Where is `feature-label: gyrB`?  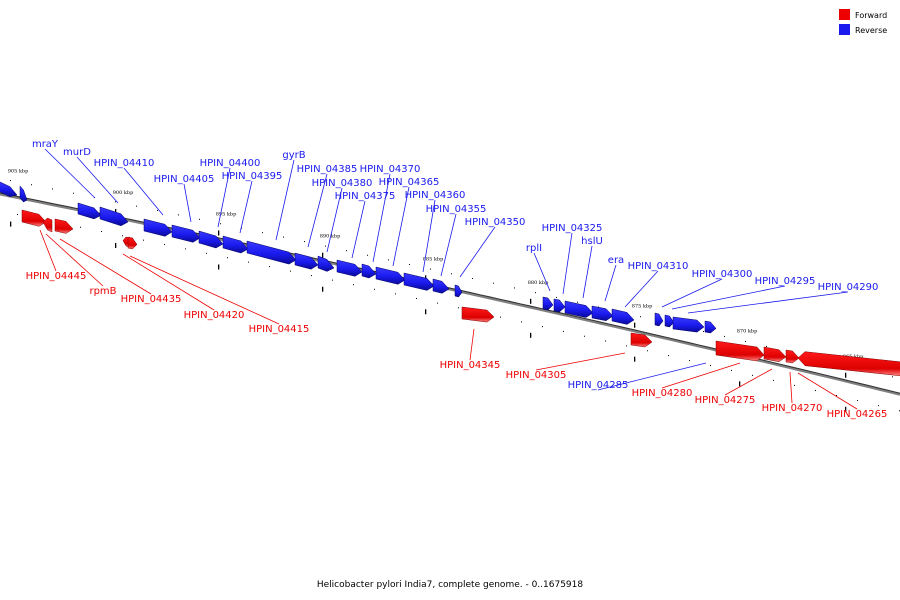
feature-label: gyrB is located at coordinates (293, 155).